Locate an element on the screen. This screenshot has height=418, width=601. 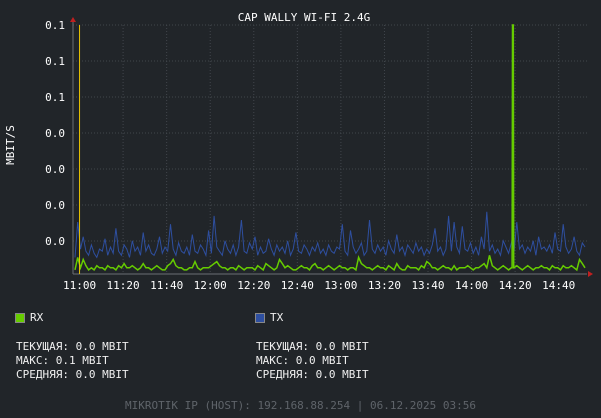
tx-avg: СРЕДНЯЯ: 0.0 MBIT is located at coordinates (312, 374).